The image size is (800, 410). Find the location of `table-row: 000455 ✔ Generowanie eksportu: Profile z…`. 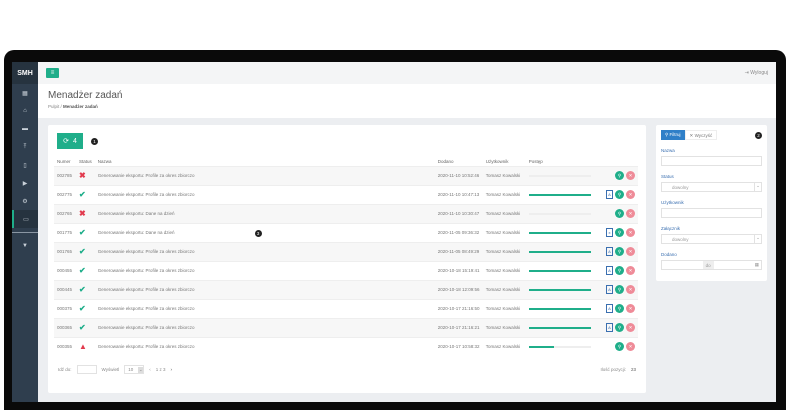

table-row: 000455 ✔ Generowanie eksportu: Profile z… is located at coordinates (346, 270).